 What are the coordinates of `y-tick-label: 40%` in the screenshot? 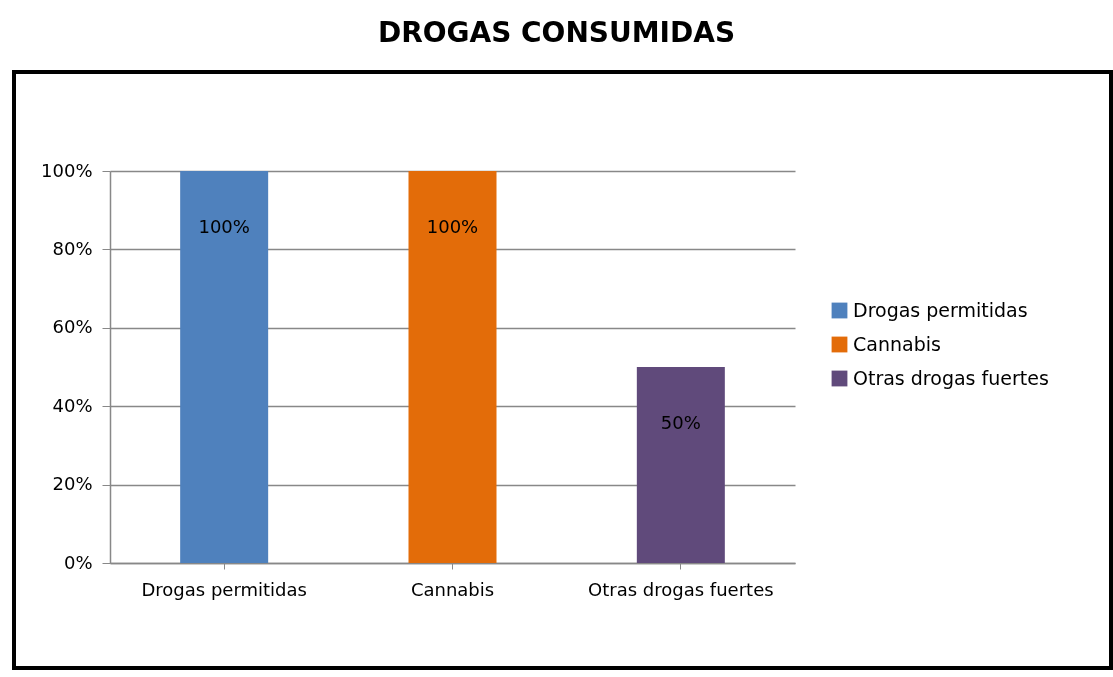 It's located at (72, 405).